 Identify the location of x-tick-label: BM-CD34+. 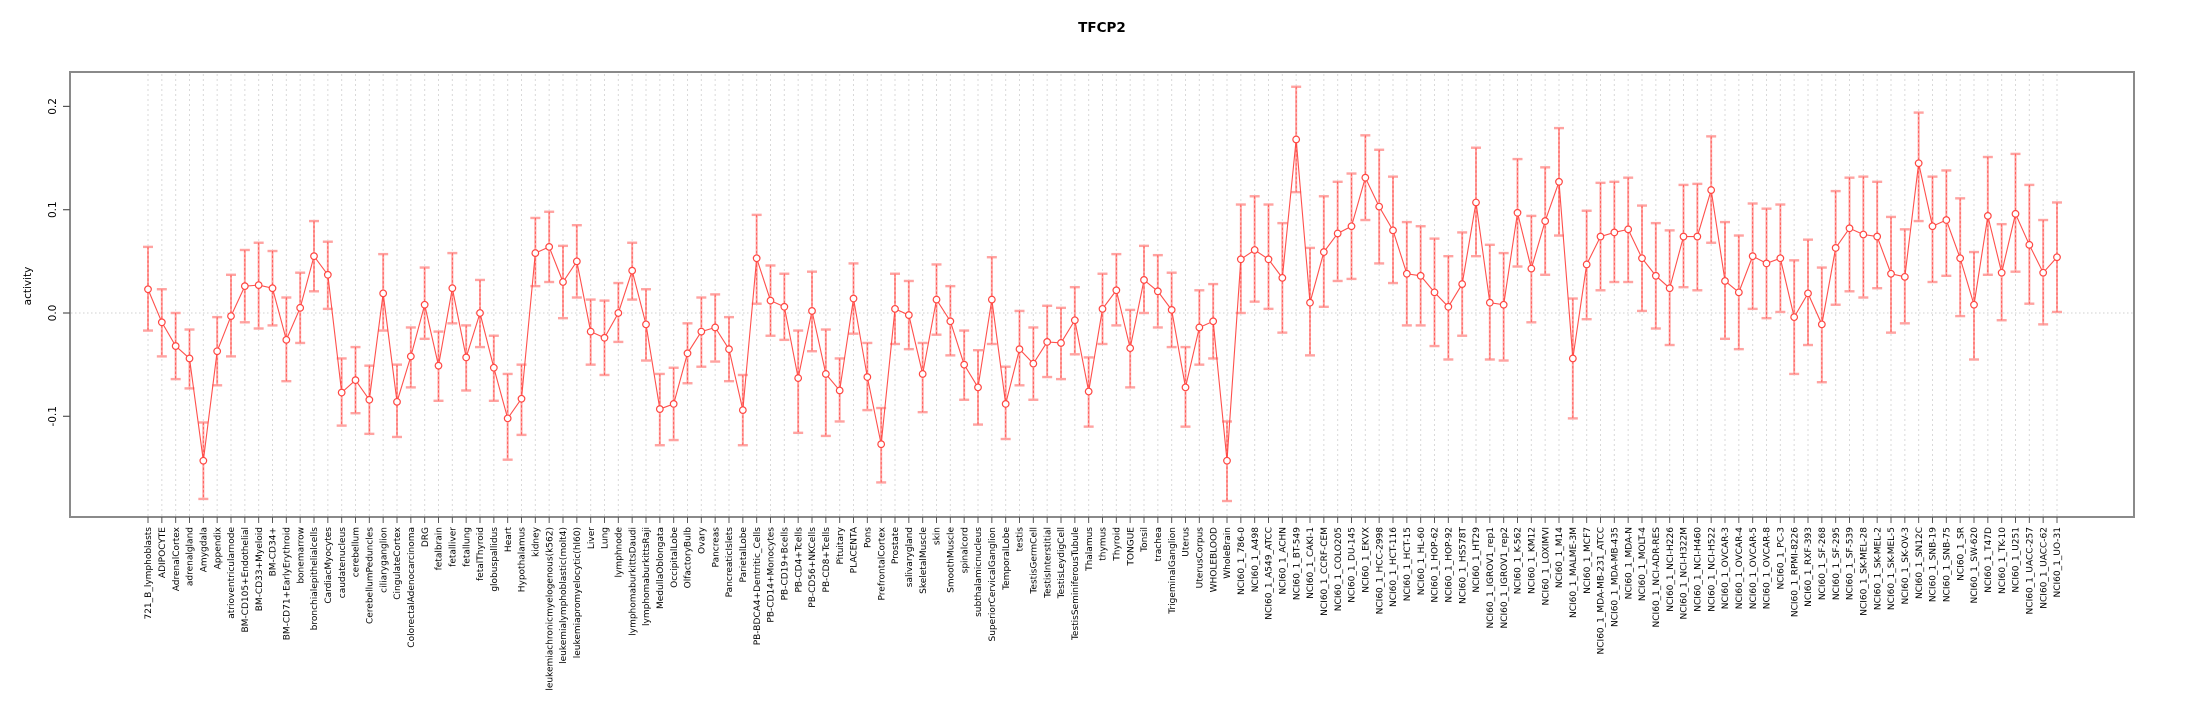
(274, 551).